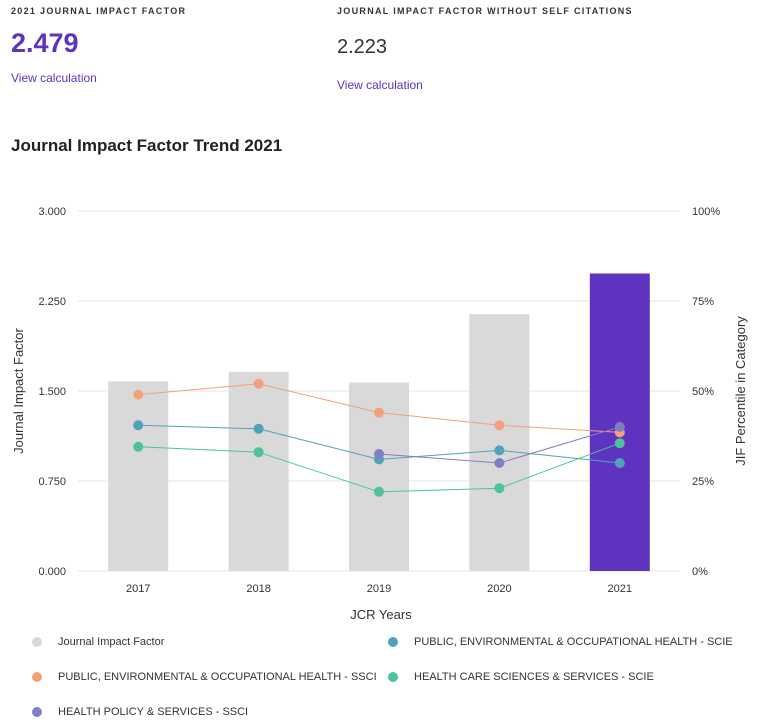 The width and height of the screenshot is (768, 728). I want to click on jif-no-self-value: 2.223, so click(362, 47).